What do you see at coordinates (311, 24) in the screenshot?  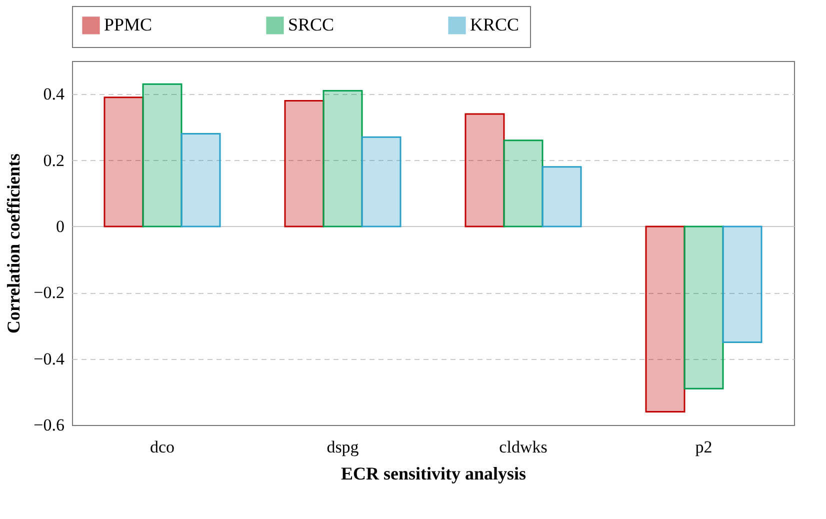 I see `legend-label: SRCC` at bounding box center [311, 24].